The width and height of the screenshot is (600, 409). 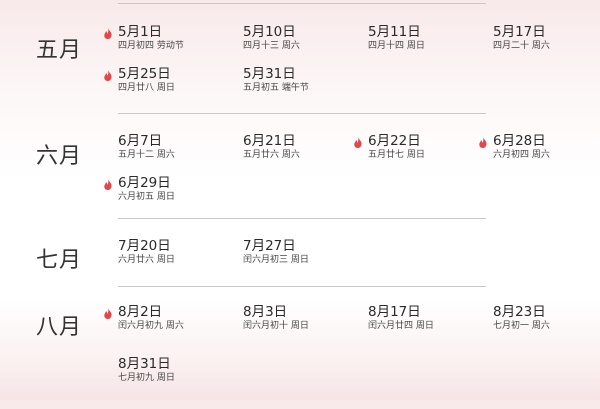 I want to click on lunar-date-text: 五月廿七 周日, so click(x=396, y=155).